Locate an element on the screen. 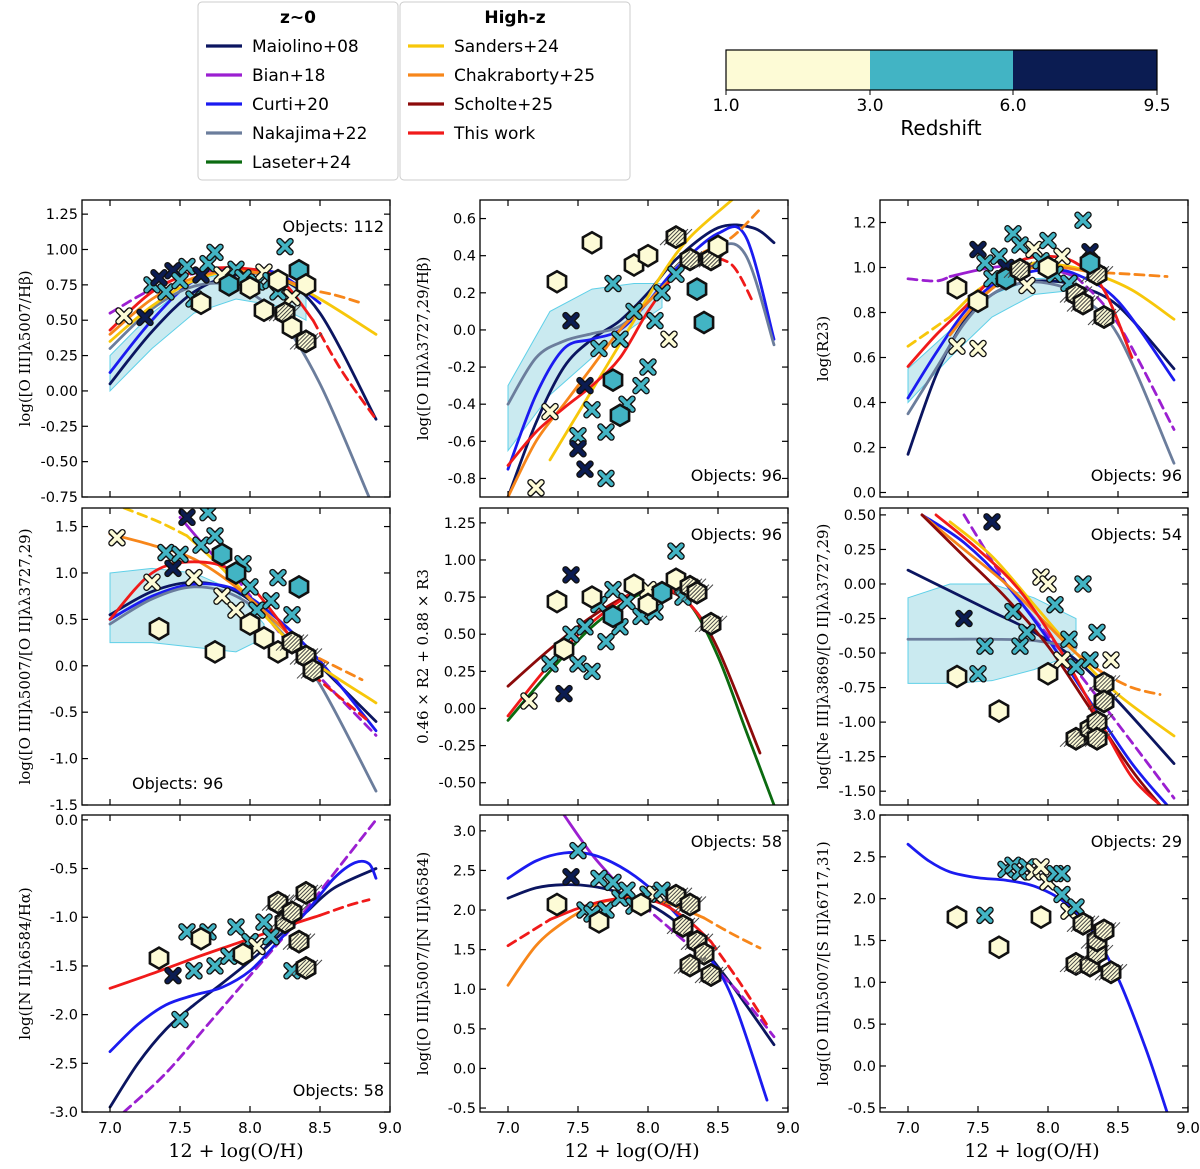  ytick-label: 1.00 is located at coordinates (460, 561).